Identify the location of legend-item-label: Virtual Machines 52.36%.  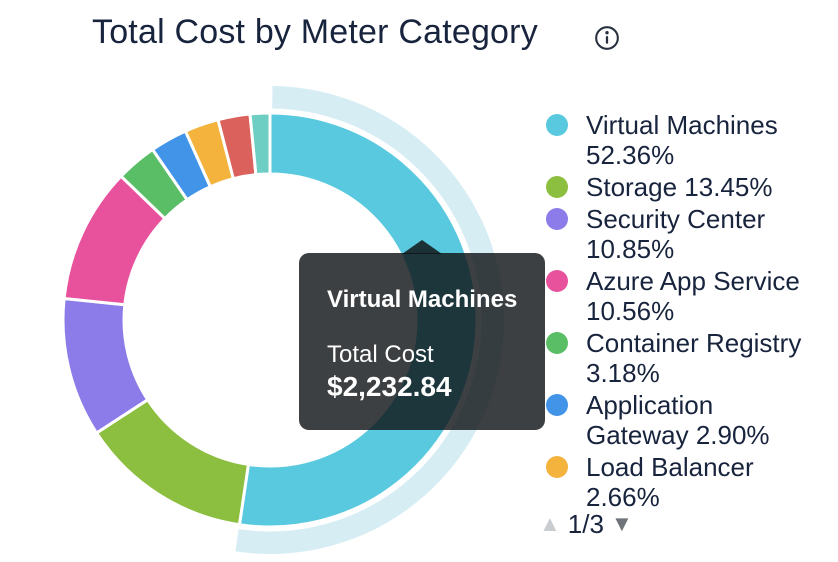
(682, 140).